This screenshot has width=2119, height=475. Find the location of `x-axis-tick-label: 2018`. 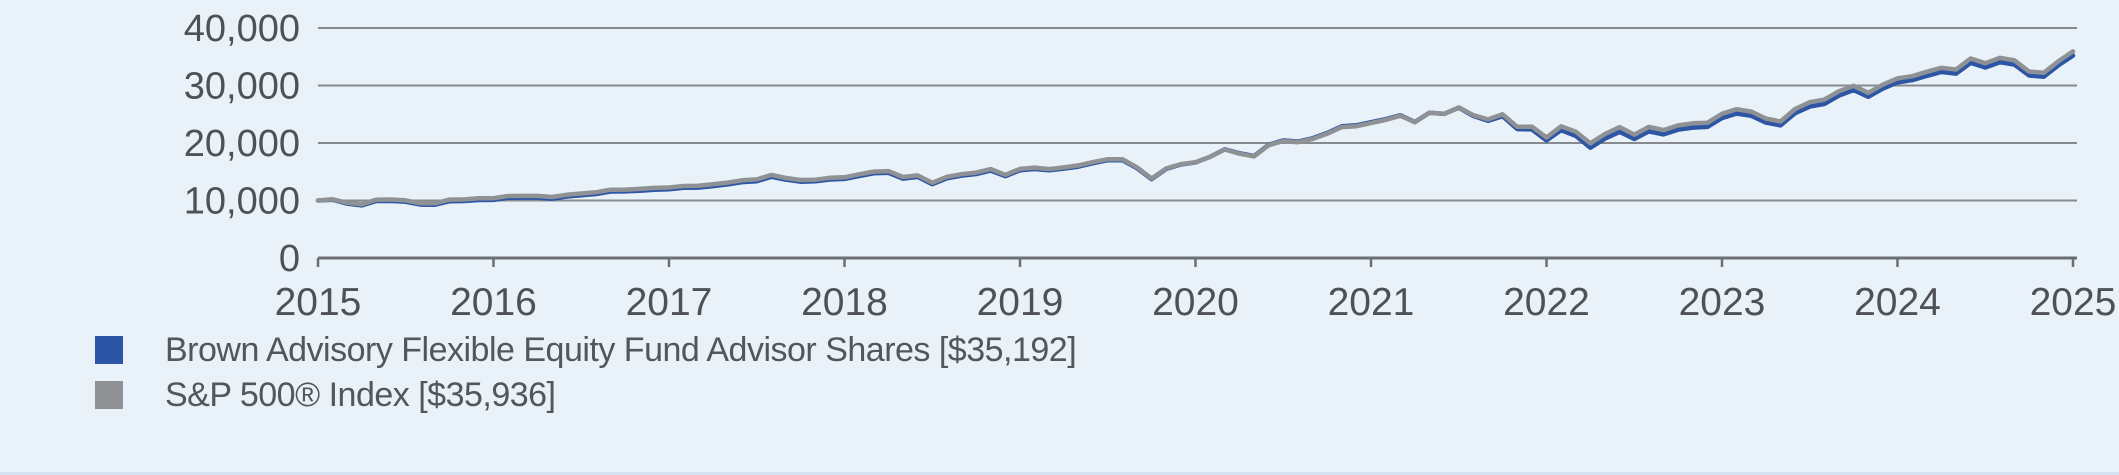

x-axis-tick-label: 2018 is located at coordinates (844, 302).